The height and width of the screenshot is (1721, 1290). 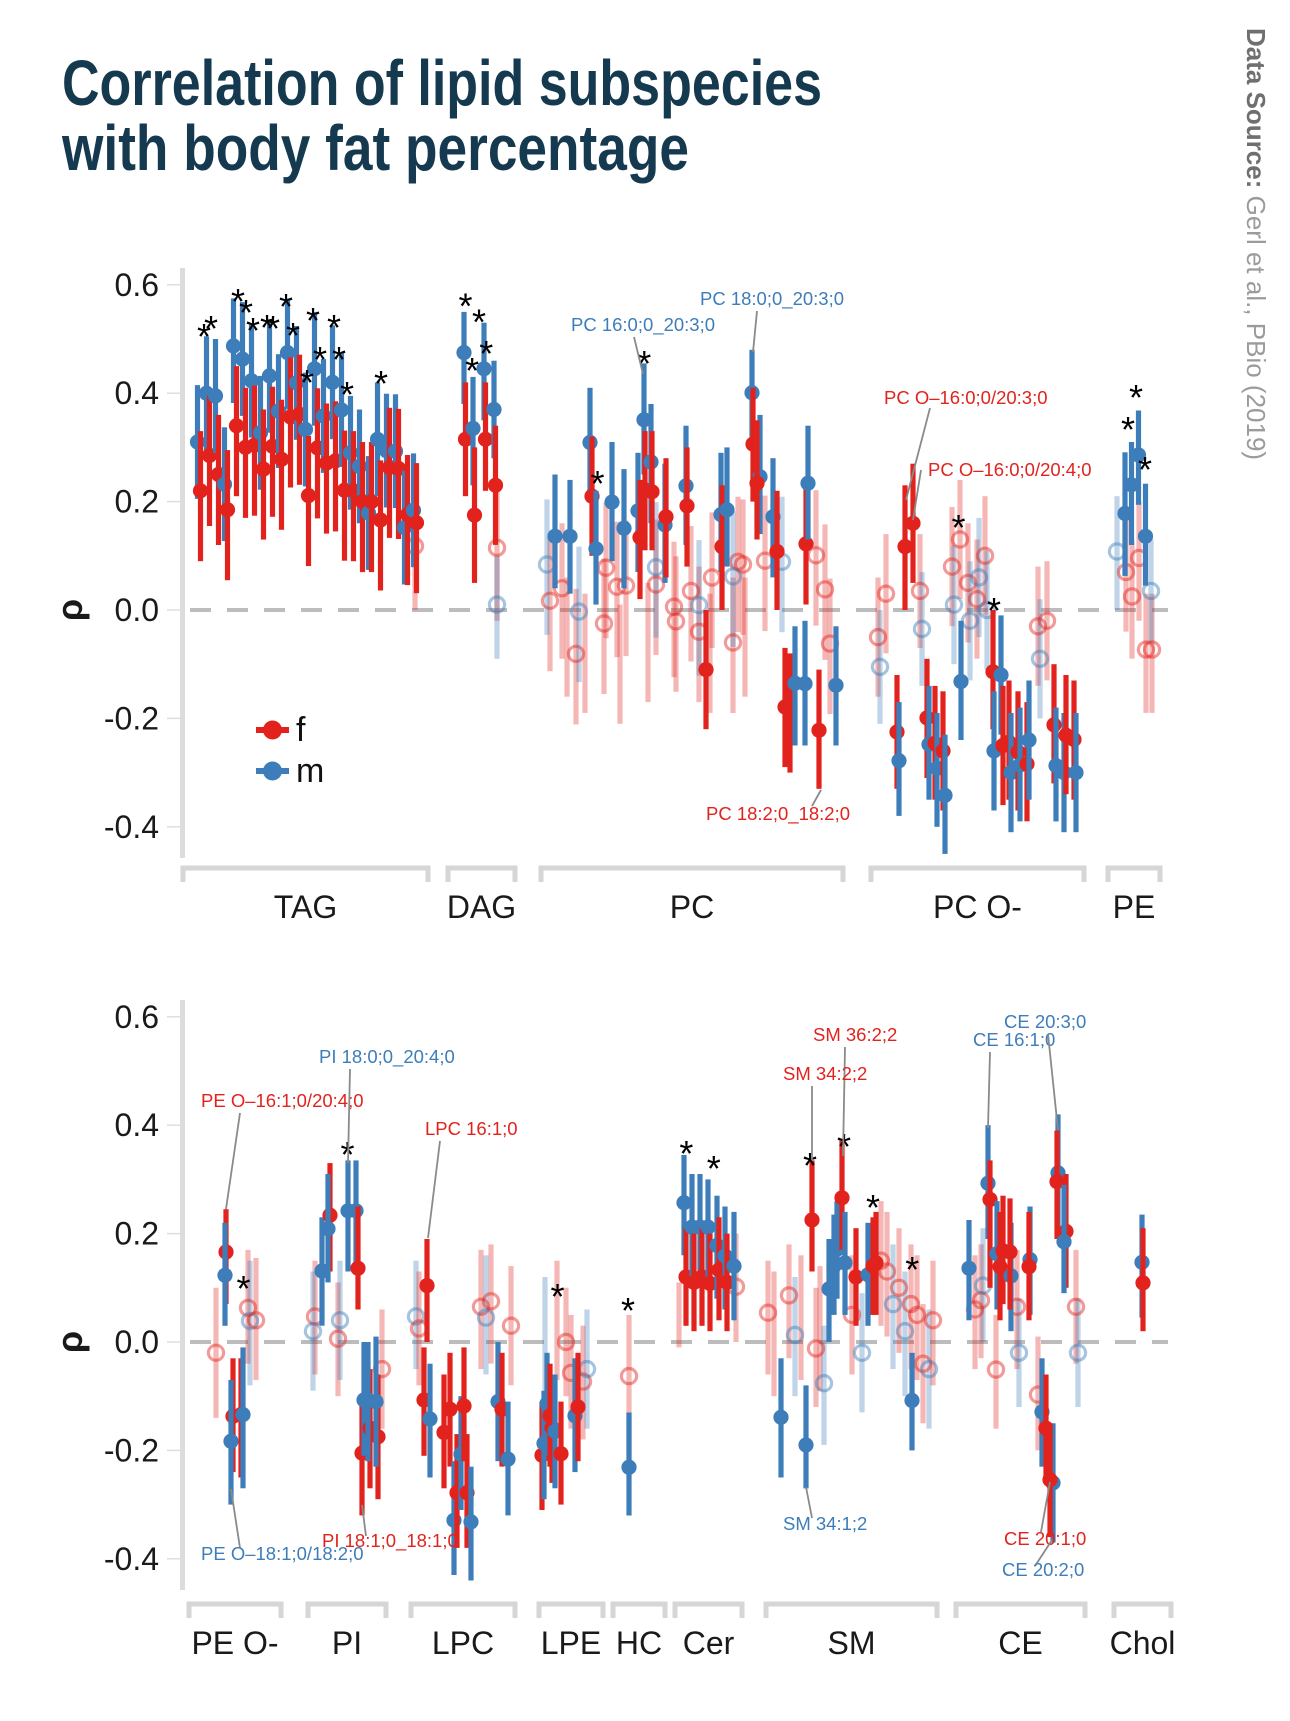 I want to click on svg-text: PC O–16:0;0/20:3;0, so click(x=966, y=397).